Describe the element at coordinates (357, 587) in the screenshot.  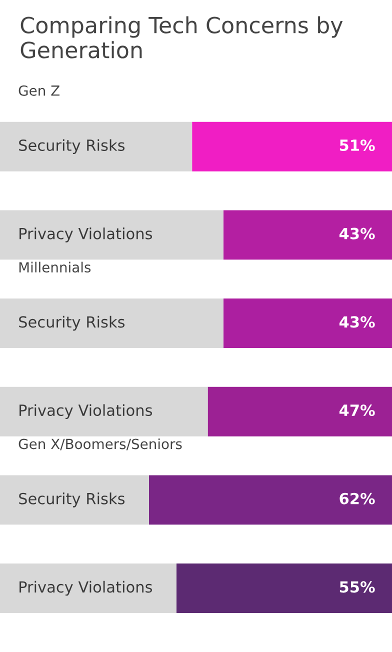
I see `data-label: 55%` at that location.